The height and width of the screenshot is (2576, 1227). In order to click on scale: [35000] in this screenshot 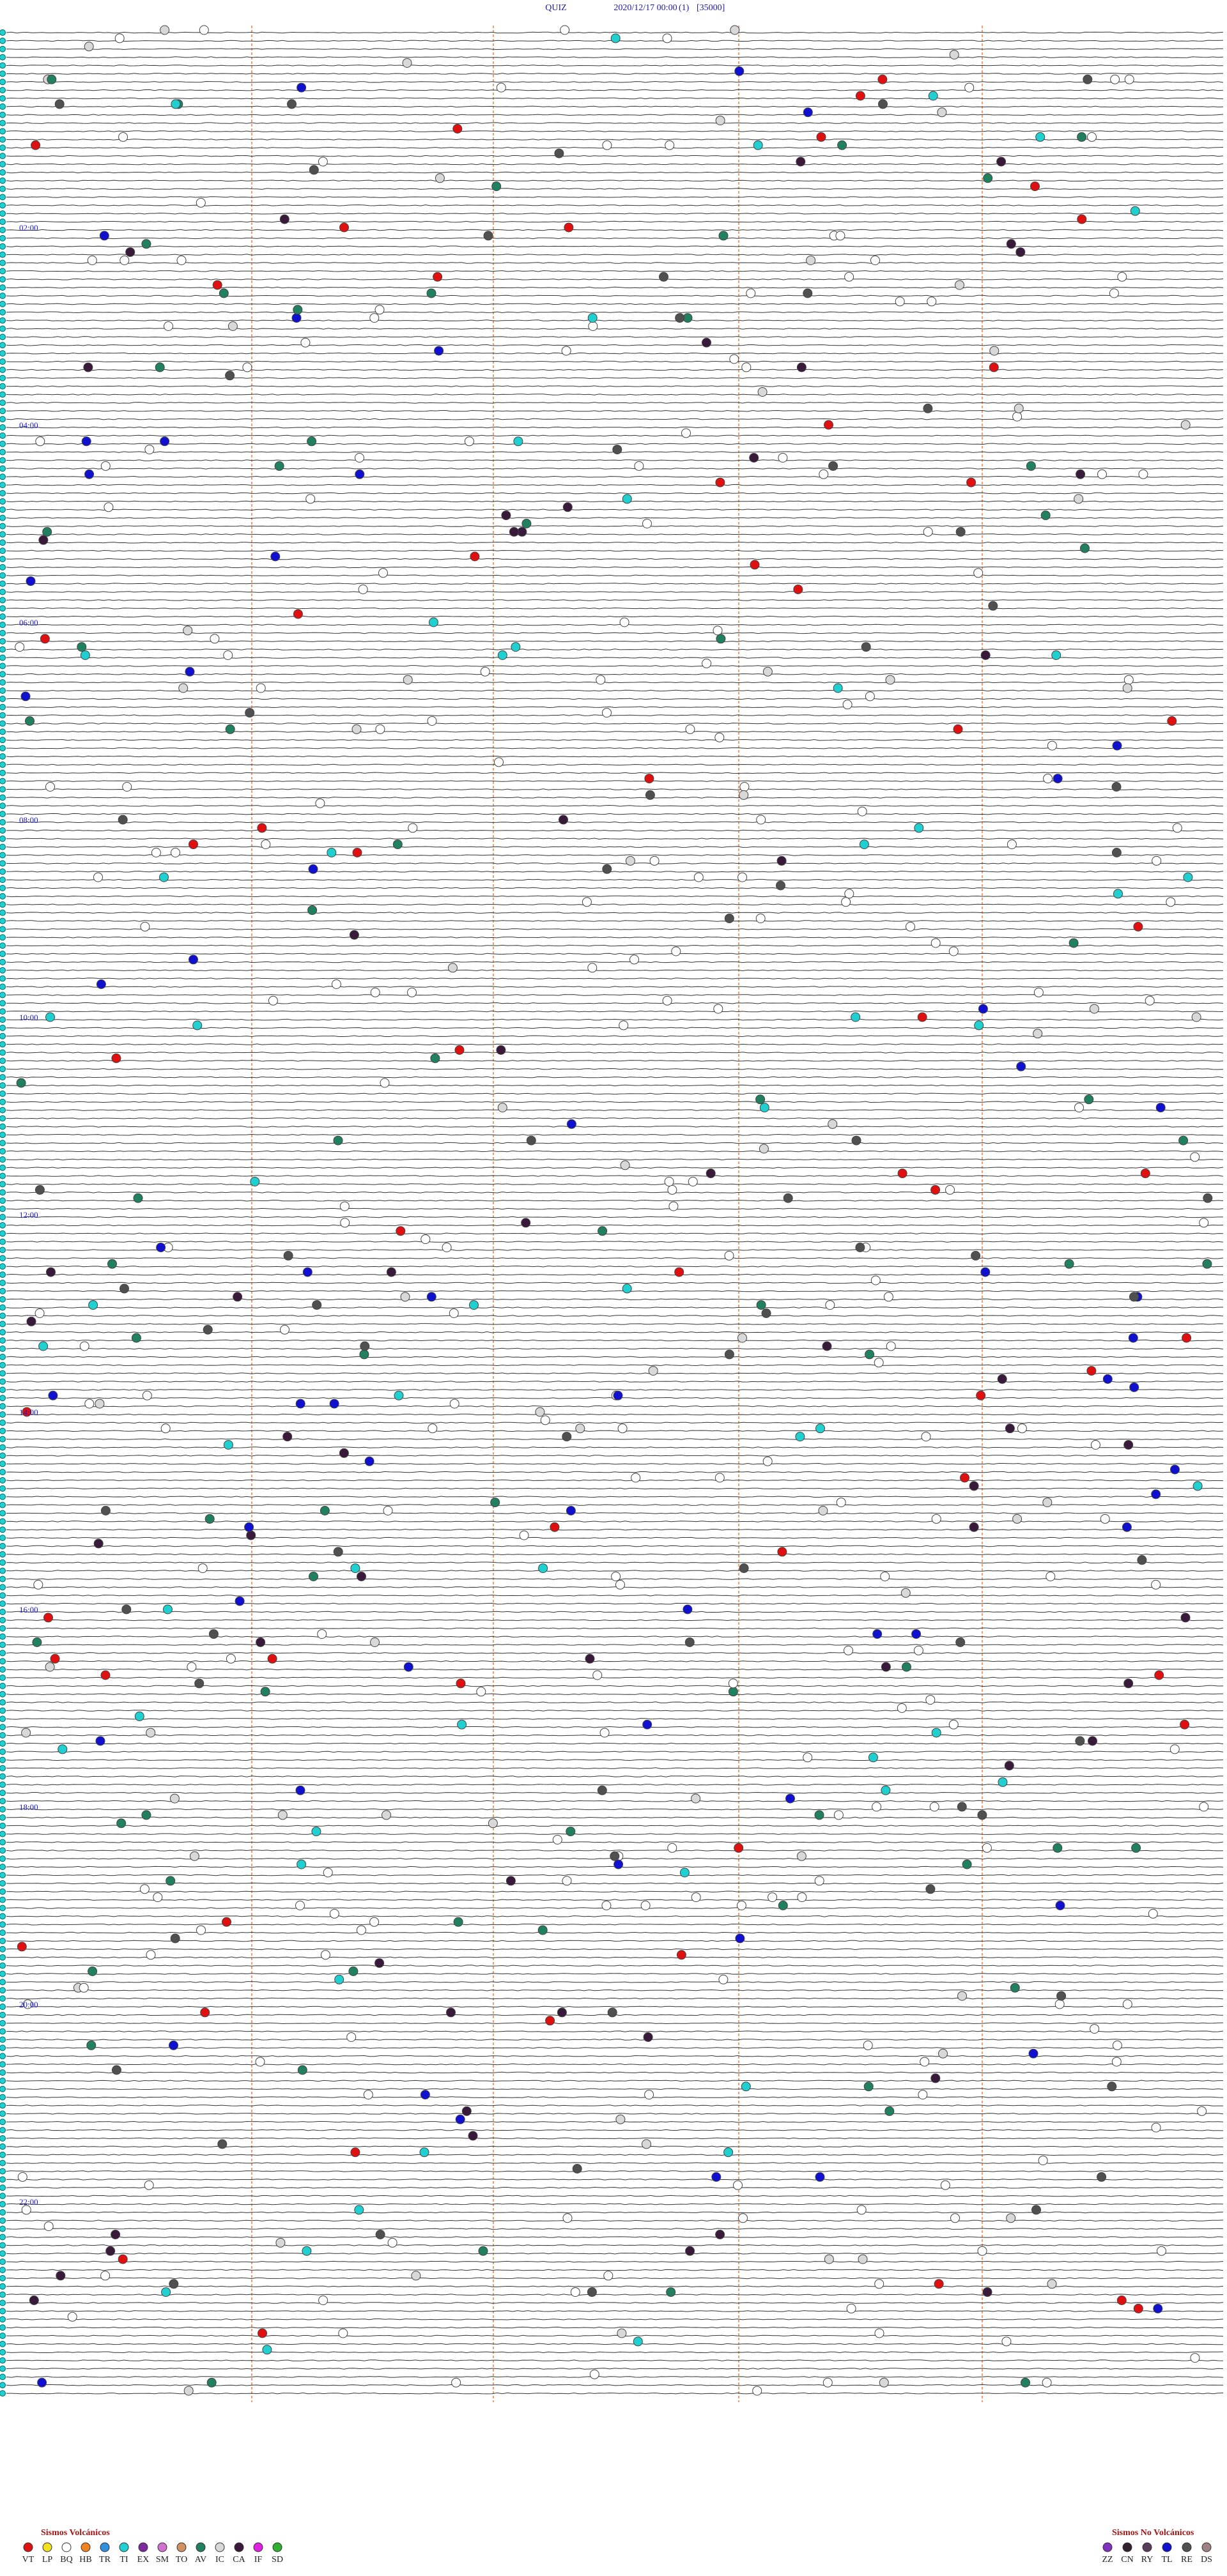, I will do `click(711, 8)`.